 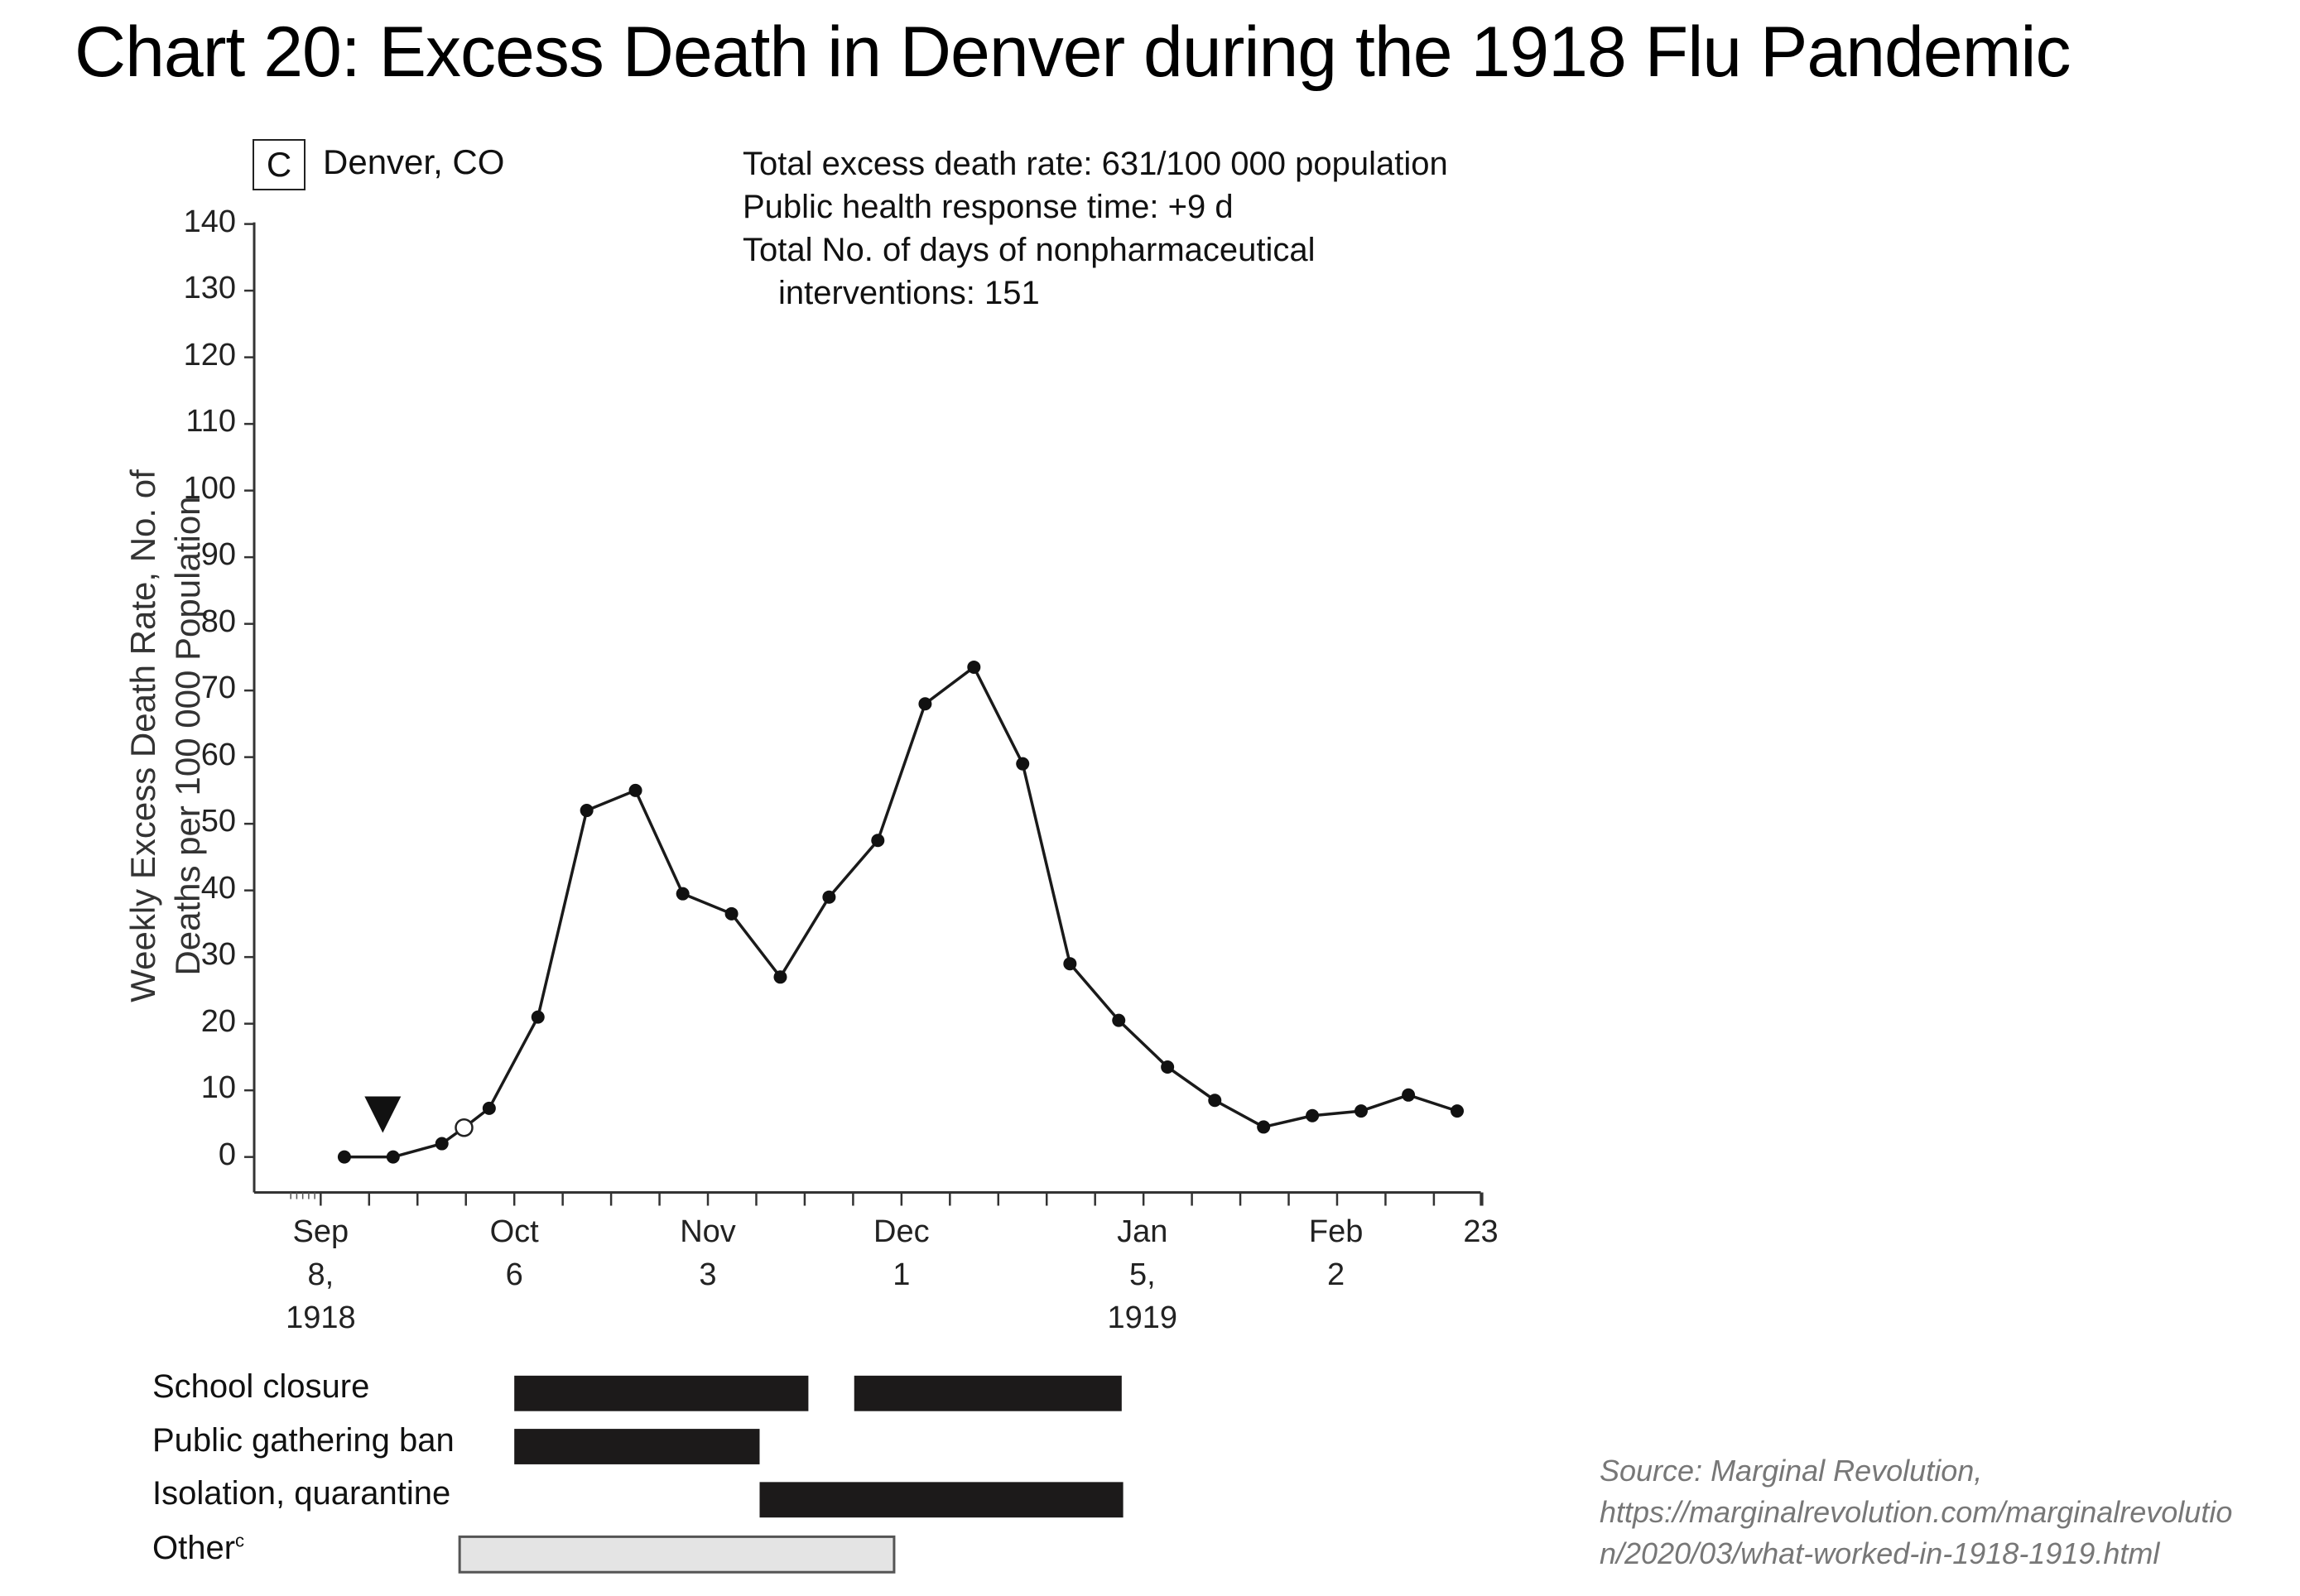 I want to click on x-tick-label: Sep 8, 1918, so click(x=320, y=1274).